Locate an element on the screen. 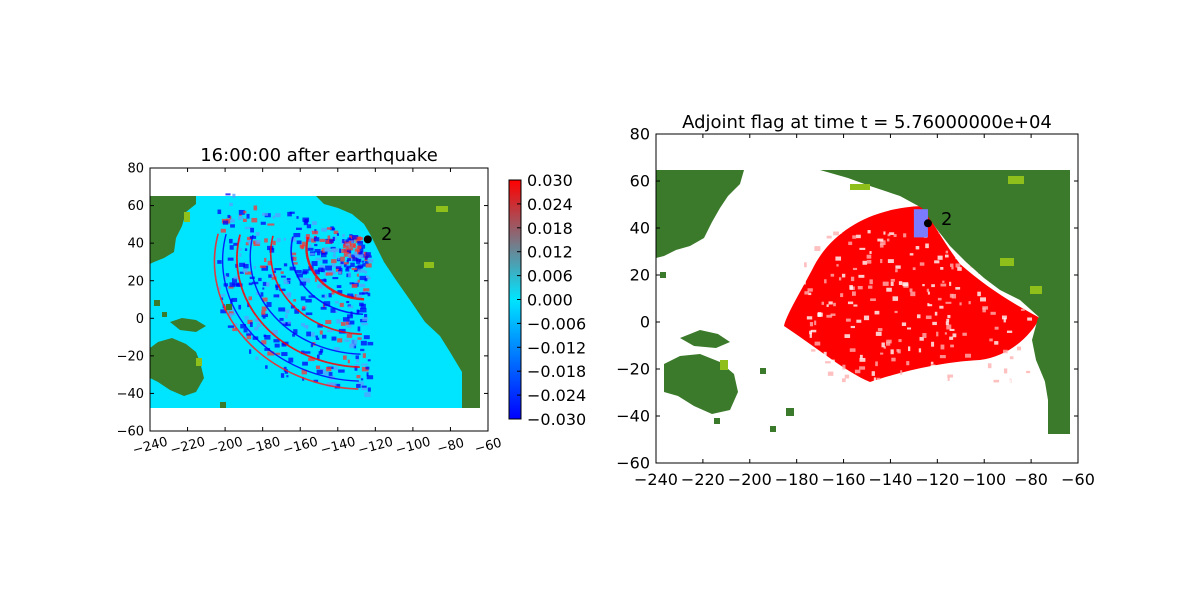 The height and width of the screenshot is (600, 1200). y-tick-label: −40 is located at coordinates (633, 416).